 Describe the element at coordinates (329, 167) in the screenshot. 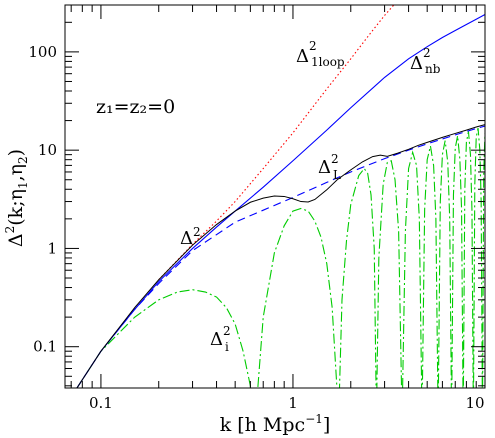

I see `delta2-linear-label: Δ2 L` at that location.